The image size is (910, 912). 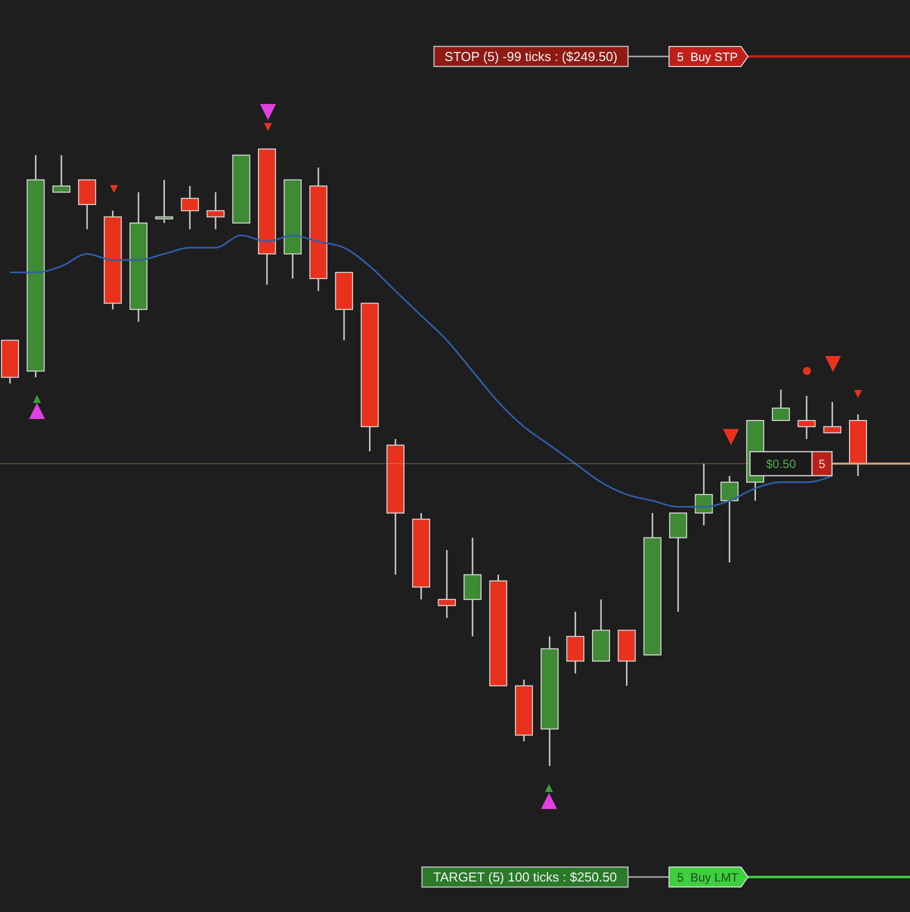 I want to click on text: 5 Buy LMT, so click(x=708, y=877).